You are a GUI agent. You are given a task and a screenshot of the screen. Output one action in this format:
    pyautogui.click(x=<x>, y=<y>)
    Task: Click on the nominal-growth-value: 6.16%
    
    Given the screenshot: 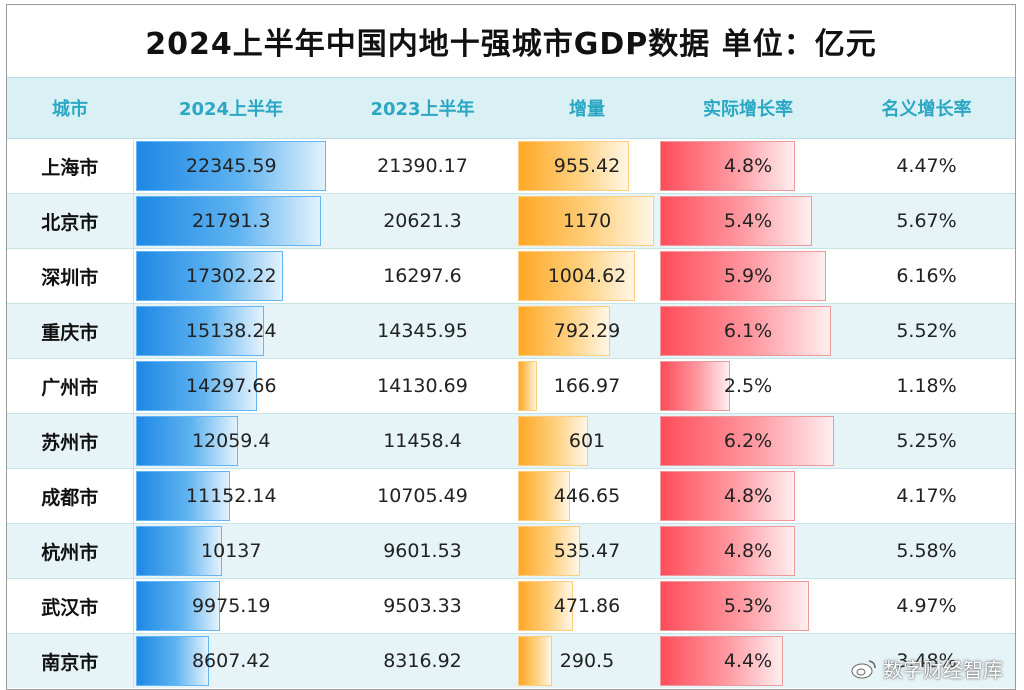 What is the action you would take?
    pyautogui.click(x=926, y=276)
    